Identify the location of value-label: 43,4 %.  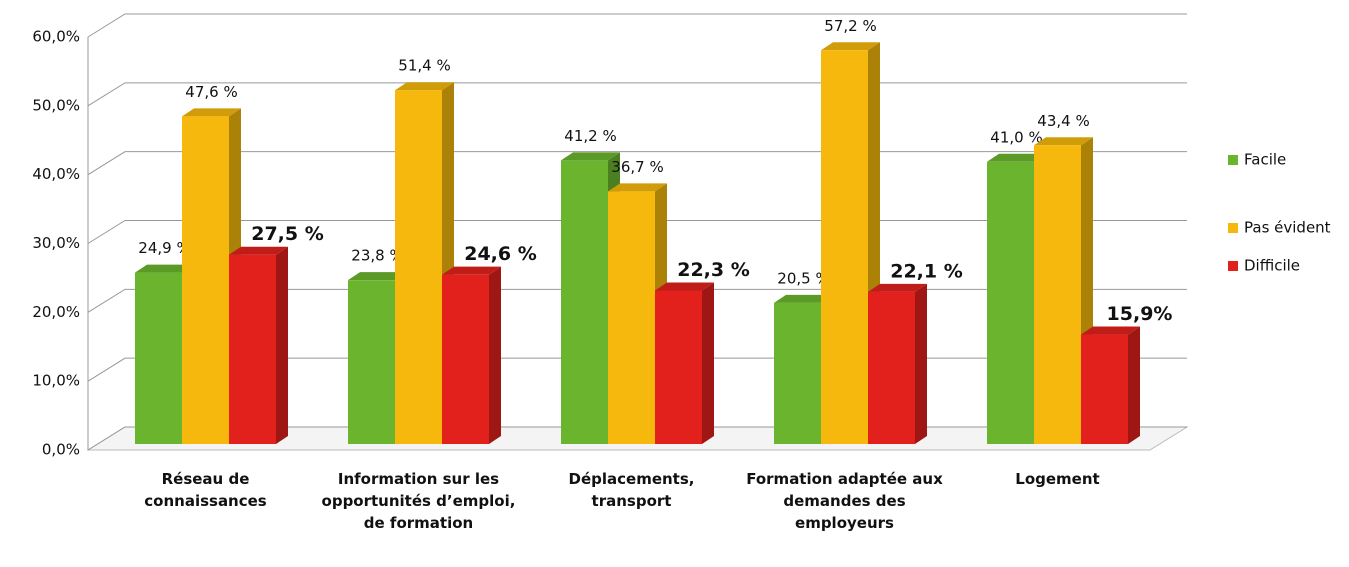
(1063, 121).